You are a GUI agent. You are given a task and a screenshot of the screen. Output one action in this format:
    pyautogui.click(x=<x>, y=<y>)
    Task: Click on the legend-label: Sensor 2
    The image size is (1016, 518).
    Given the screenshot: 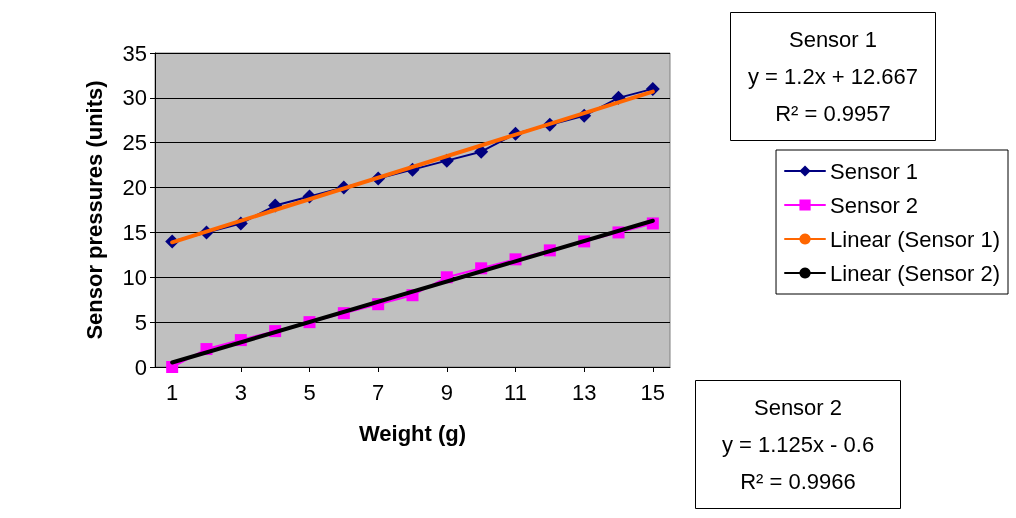 What is the action you would take?
    pyautogui.click(x=874, y=205)
    